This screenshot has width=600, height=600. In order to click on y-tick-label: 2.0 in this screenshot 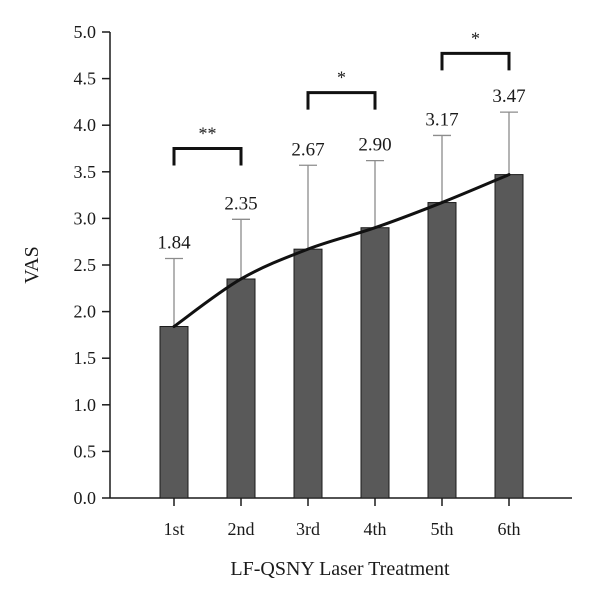, I will do `click(85, 312)`.